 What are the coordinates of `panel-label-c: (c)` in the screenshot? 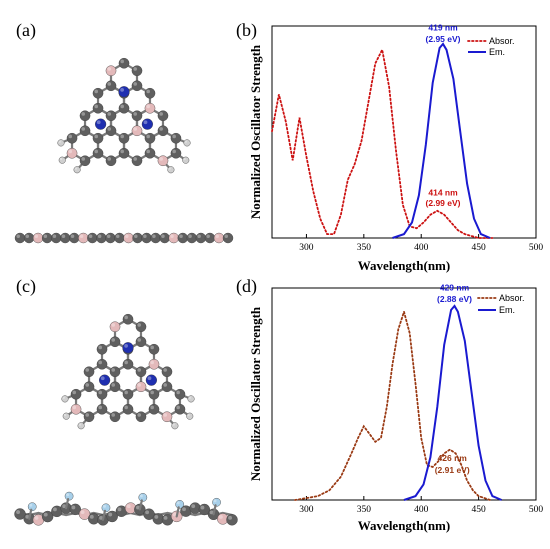 It's located at (26, 286).